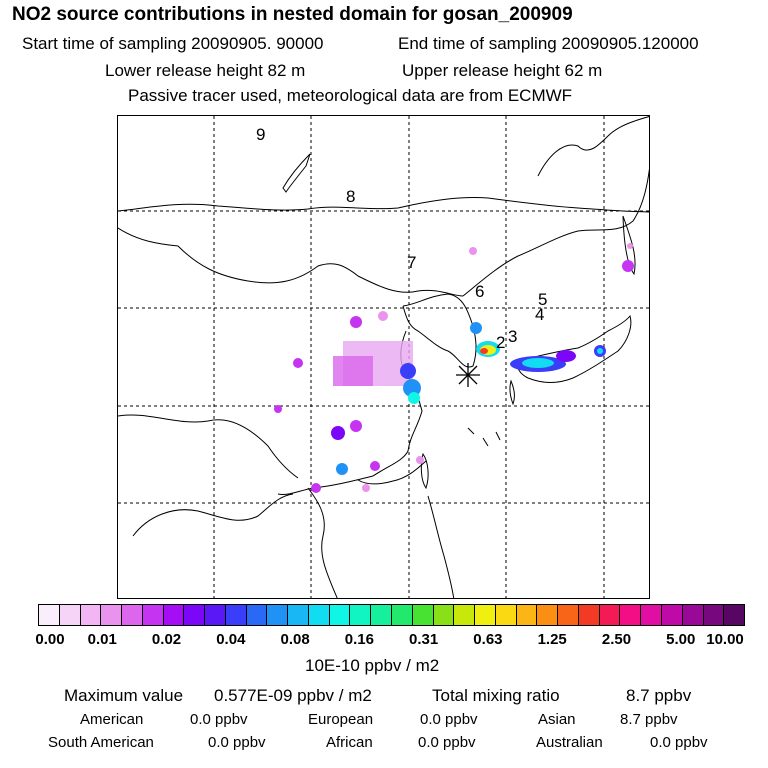 The width and height of the screenshot is (768, 768). Describe the element at coordinates (350, 196) in the screenshot. I see `trajectory-label: 8` at that location.